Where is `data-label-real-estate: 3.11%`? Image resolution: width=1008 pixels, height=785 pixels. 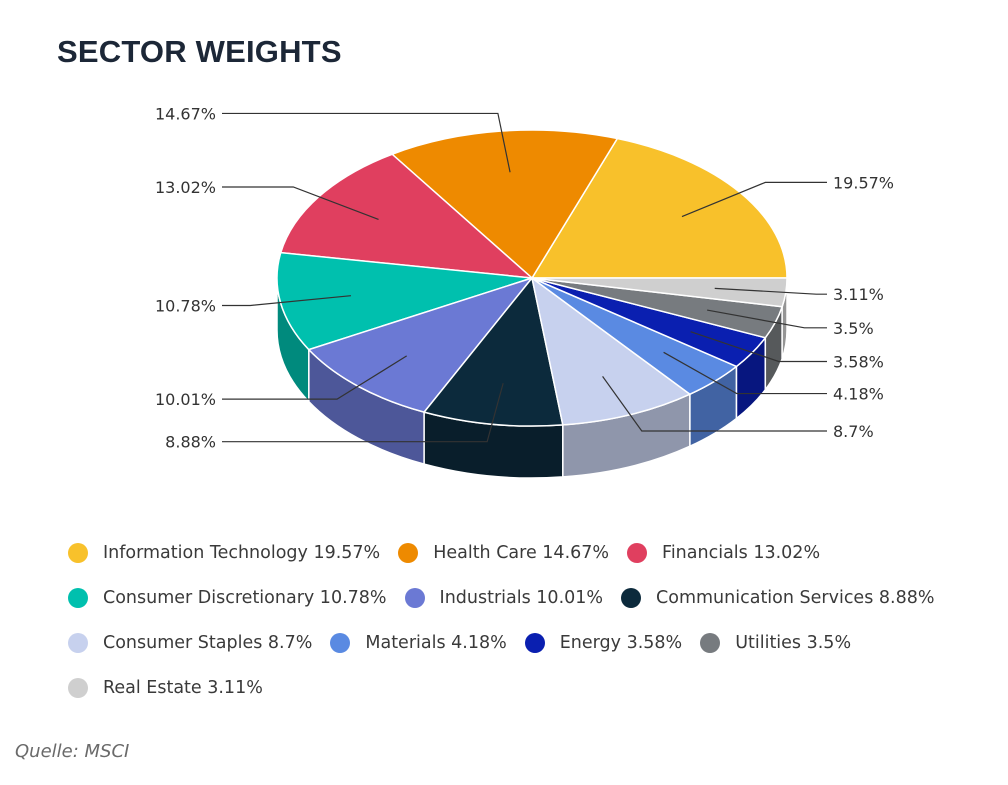
data-label-real-estate: 3.11% is located at coordinates (858, 294).